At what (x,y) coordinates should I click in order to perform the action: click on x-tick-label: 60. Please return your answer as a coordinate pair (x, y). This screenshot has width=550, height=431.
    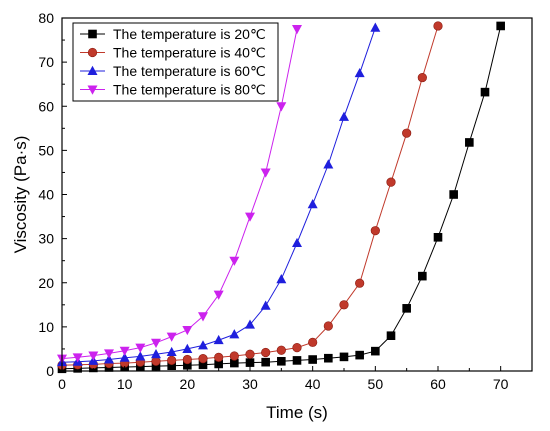
    Looking at the image, I should click on (438, 384).